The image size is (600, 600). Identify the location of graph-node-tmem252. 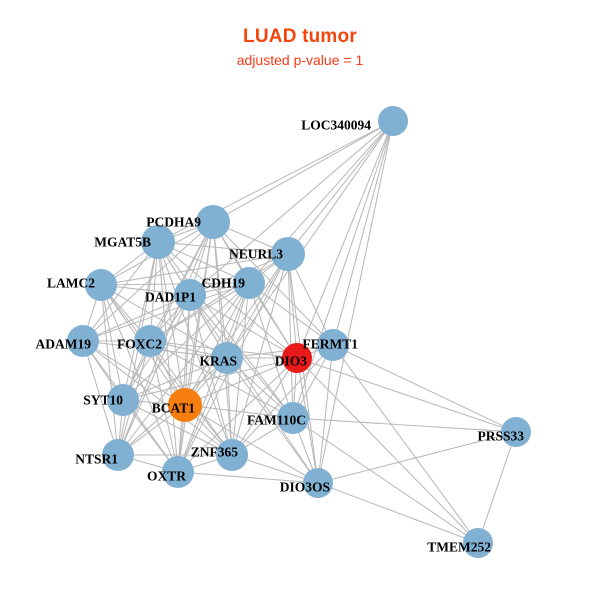
(478, 543).